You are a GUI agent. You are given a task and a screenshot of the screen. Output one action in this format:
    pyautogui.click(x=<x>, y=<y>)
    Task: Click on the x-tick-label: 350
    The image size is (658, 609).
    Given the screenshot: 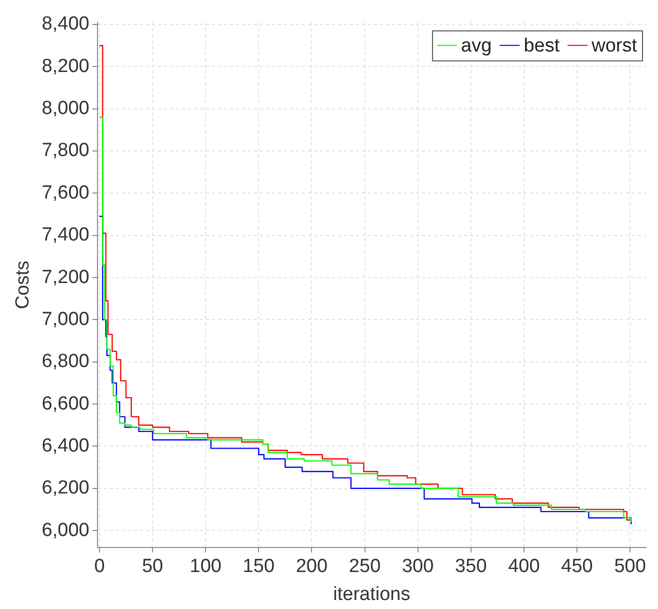 What is the action you would take?
    pyautogui.click(x=471, y=567)
    